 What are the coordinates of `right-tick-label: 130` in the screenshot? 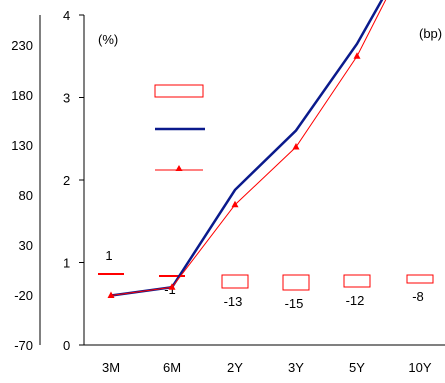 It's located at (22, 145).